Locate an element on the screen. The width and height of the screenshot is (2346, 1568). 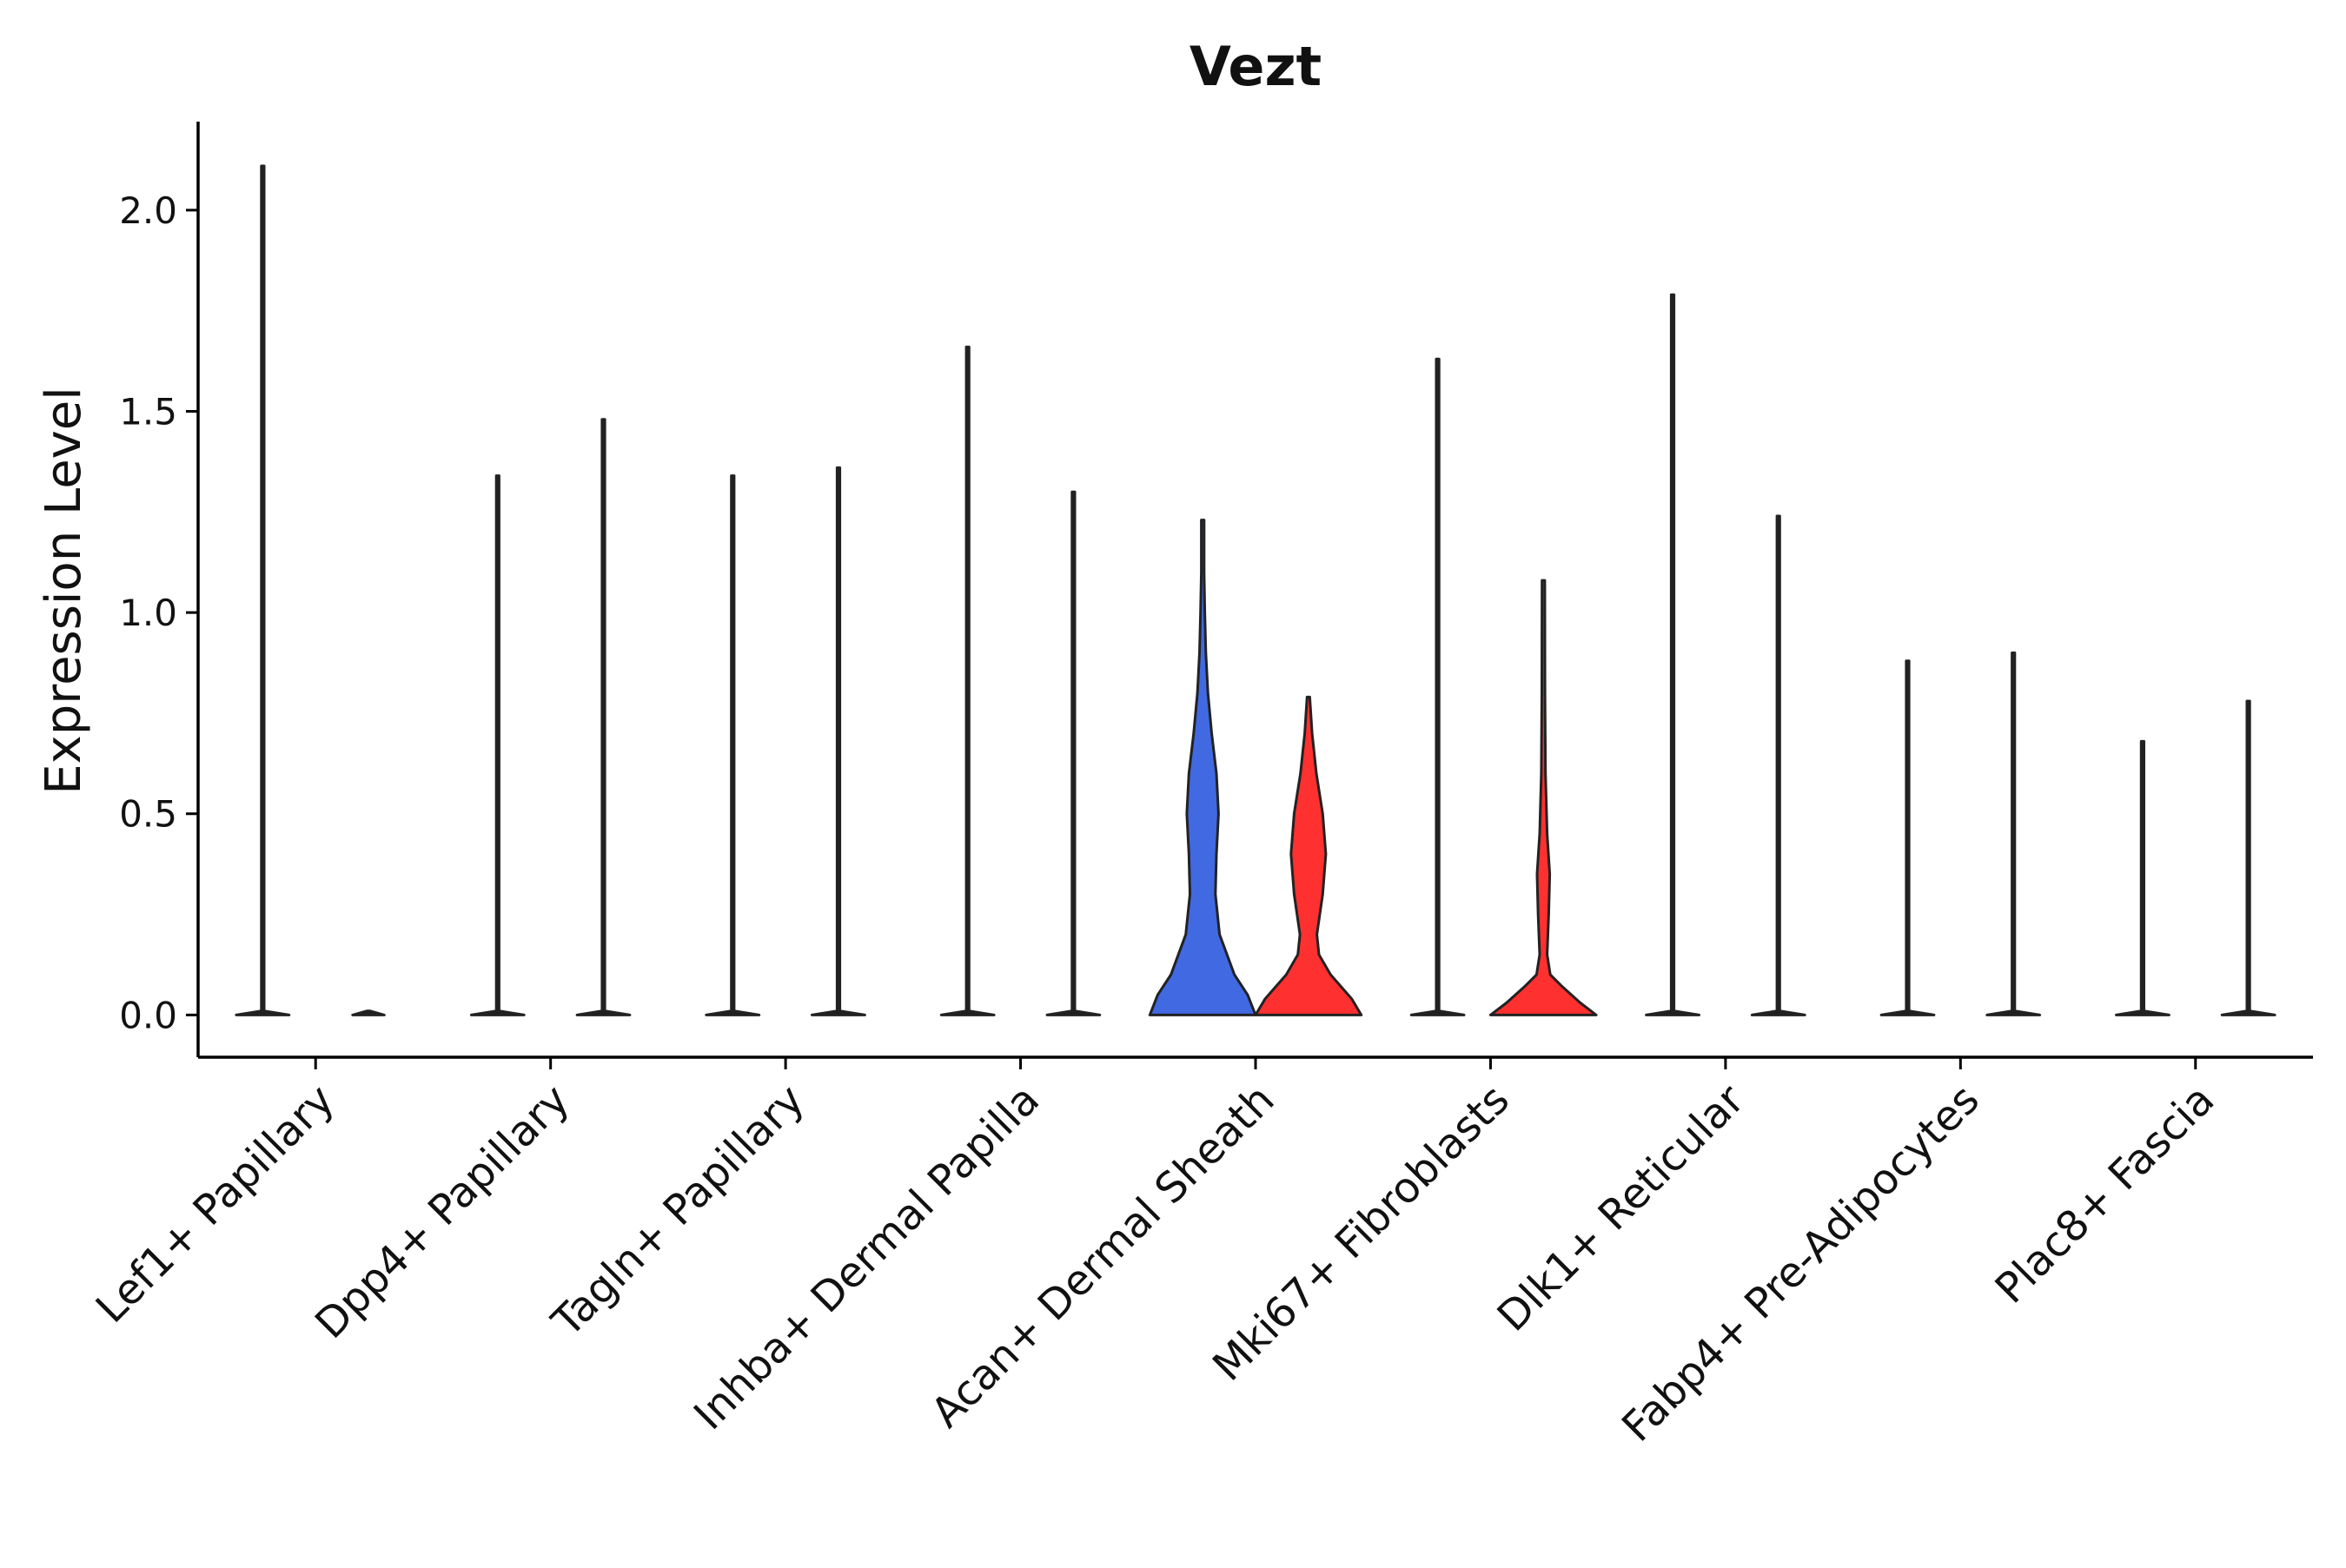
violin-dpp4-papillary-s2 is located at coordinates (603, 717).